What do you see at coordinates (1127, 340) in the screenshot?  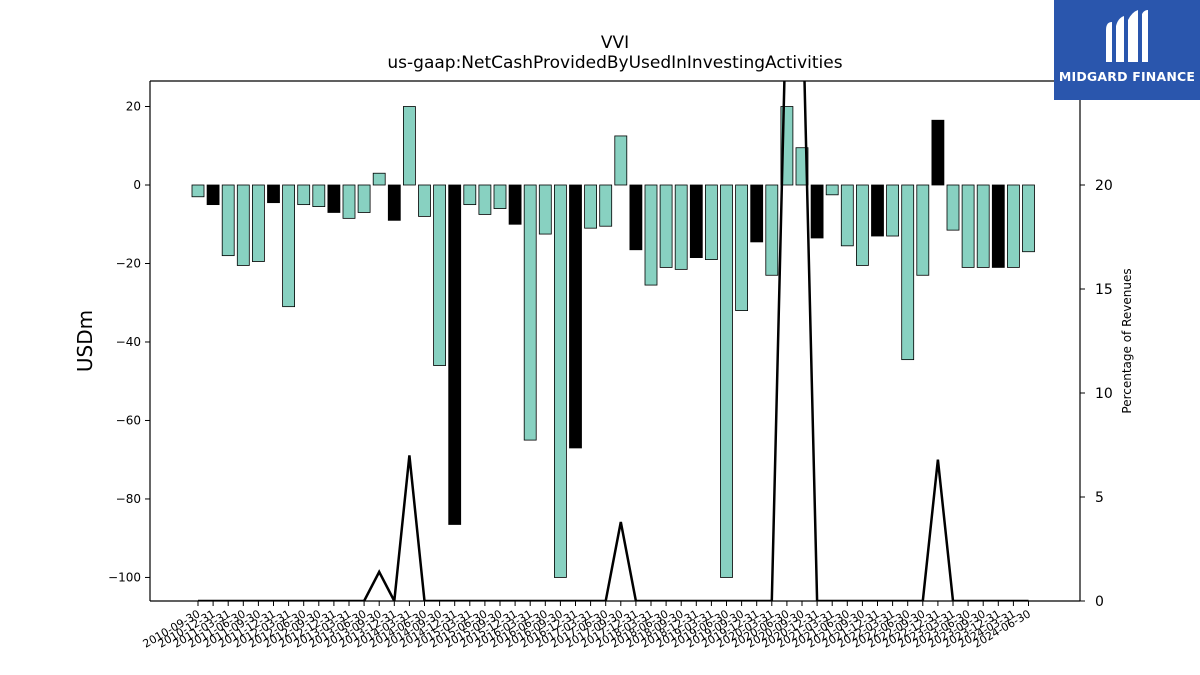 I see `y2-axis-label: Percentage of Revenues` at bounding box center [1127, 340].